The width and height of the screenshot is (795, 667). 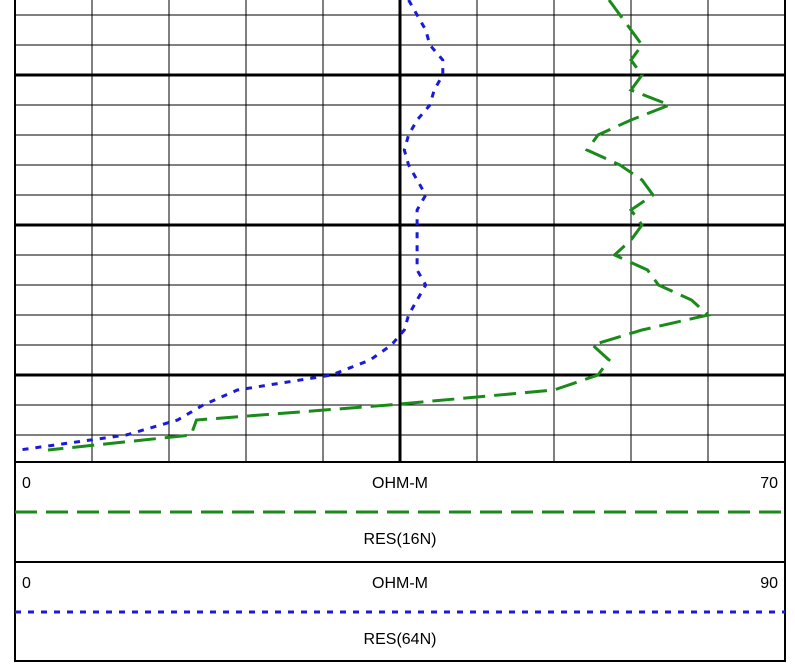 I want to click on legend-label: RES(64N), so click(x=400, y=639).